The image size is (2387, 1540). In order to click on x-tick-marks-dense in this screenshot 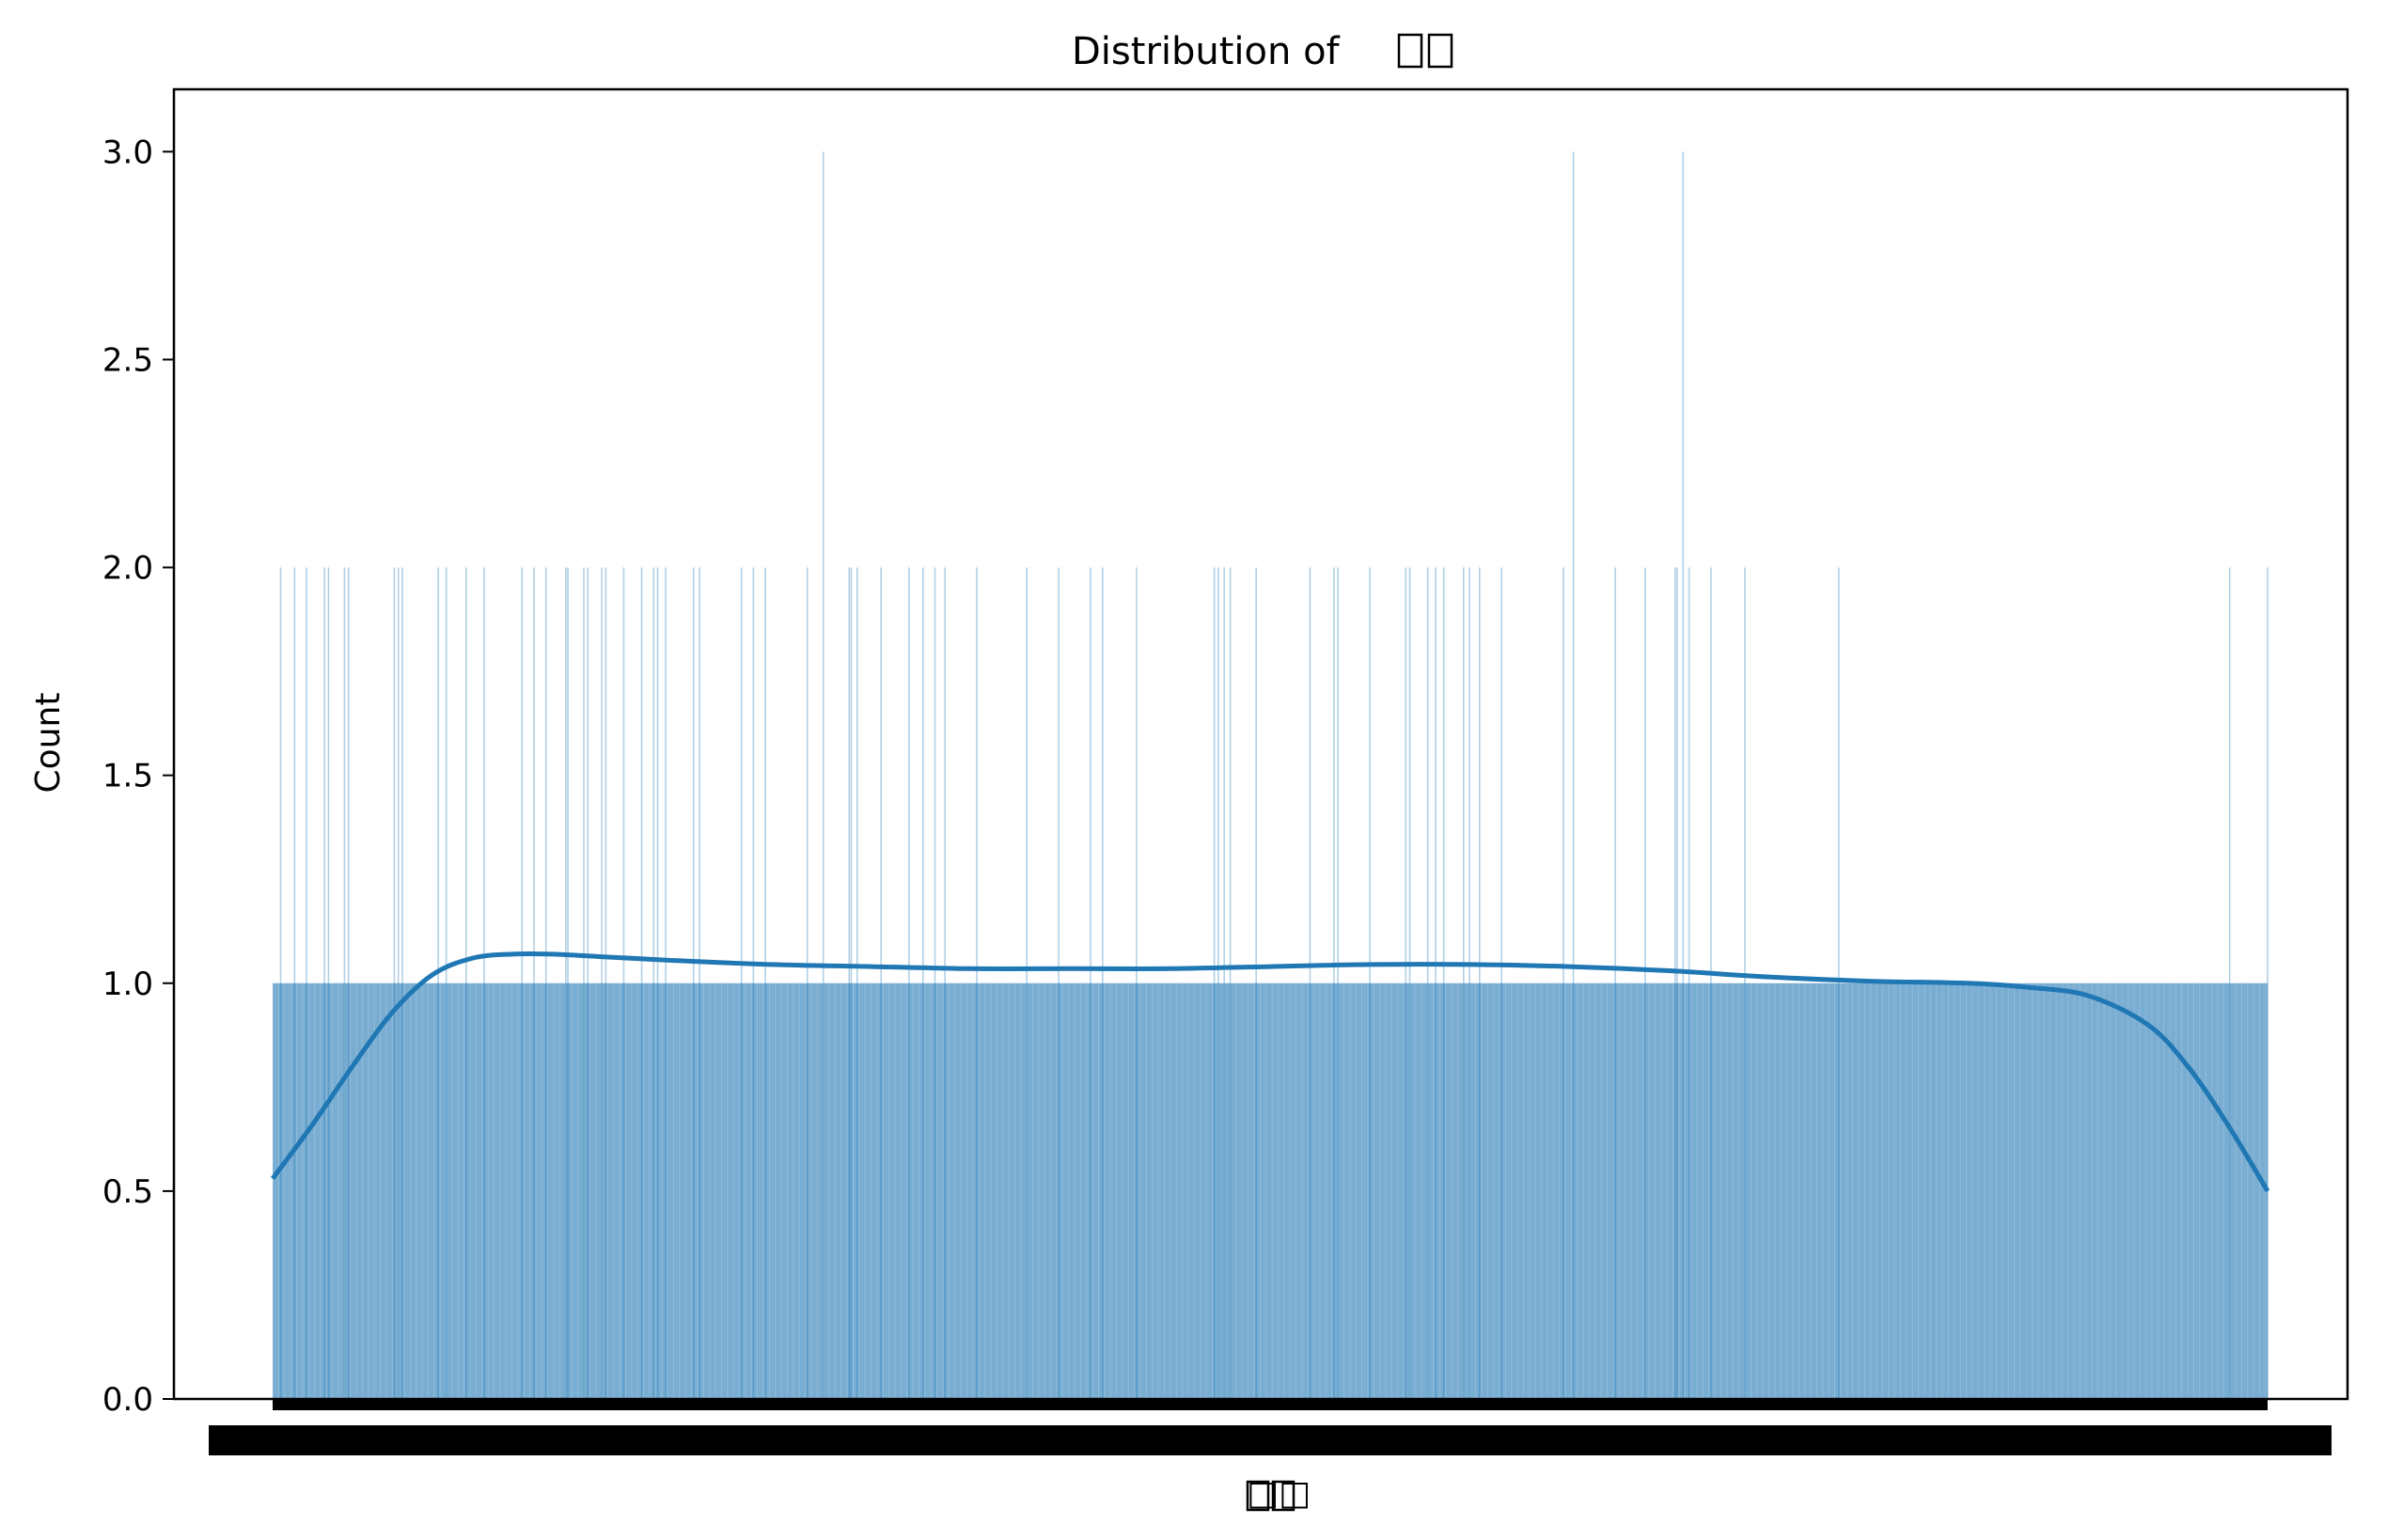, I will do `click(1270, 1404)`.